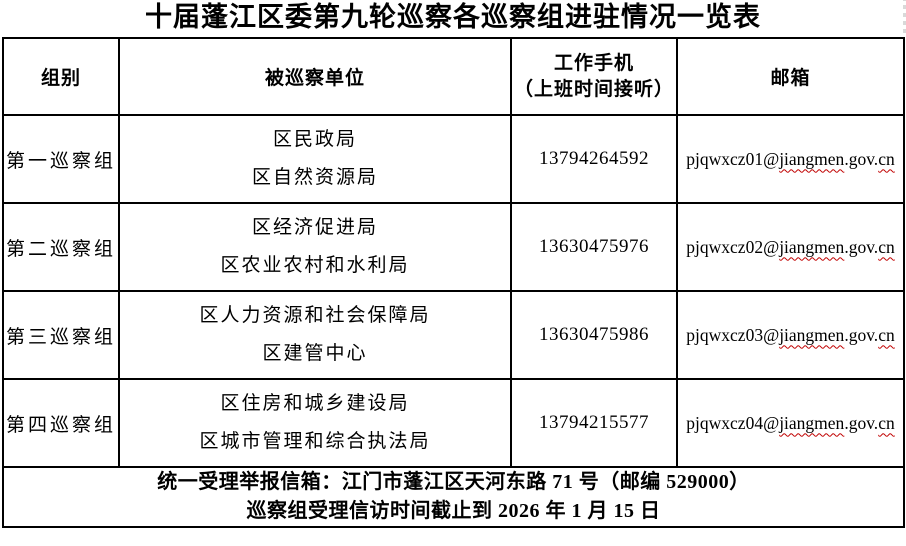  Describe the element at coordinates (593, 63) in the screenshot. I see `col-header-phone-line1: 工作手机` at that location.